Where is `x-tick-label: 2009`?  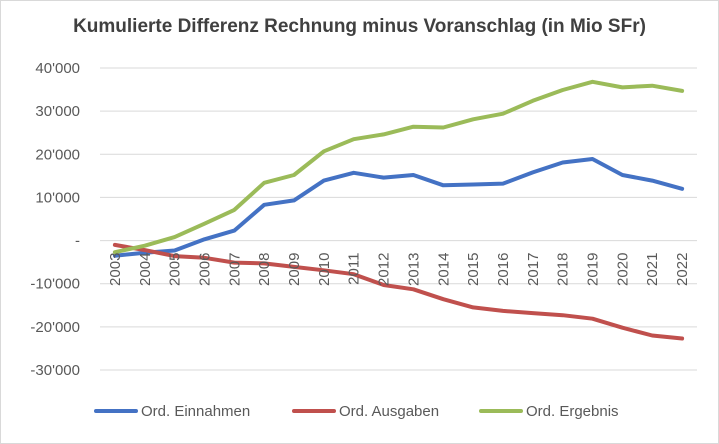
x-tick-label: 2009 is located at coordinates (294, 269).